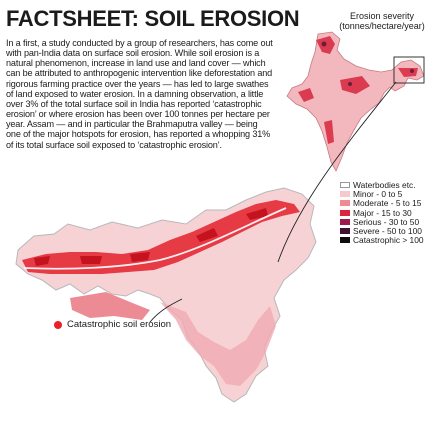  What do you see at coordinates (382, 16) in the screenshot?
I see `legend-title: Erosion severity` at bounding box center [382, 16].